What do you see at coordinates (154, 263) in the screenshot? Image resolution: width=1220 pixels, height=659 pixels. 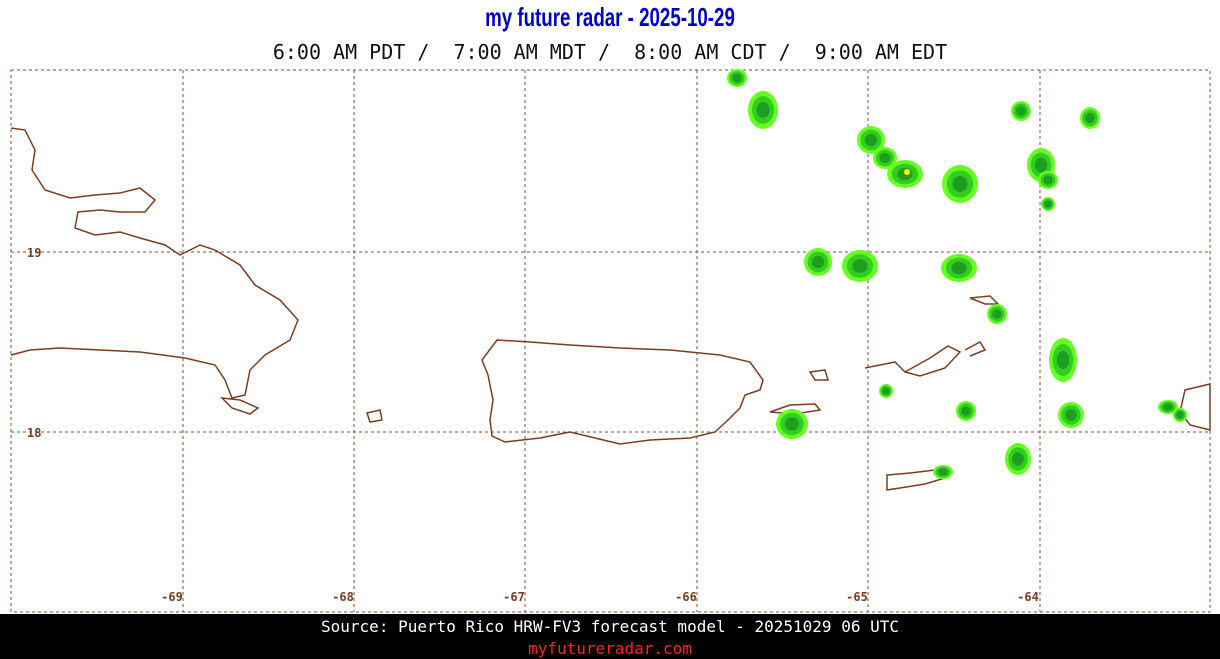 I see `hispaniola` at bounding box center [154, 263].